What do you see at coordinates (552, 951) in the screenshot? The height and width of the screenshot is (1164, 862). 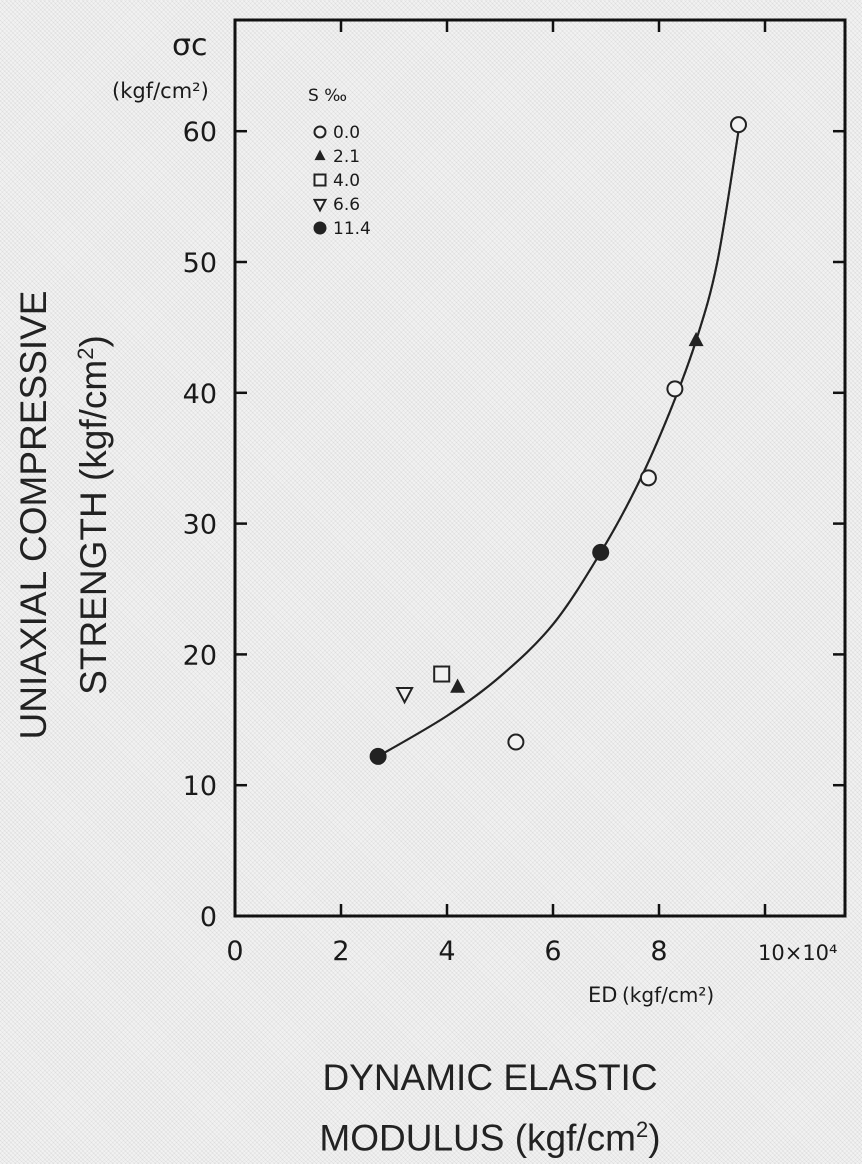 I see `x-tick-label: 6` at bounding box center [552, 951].